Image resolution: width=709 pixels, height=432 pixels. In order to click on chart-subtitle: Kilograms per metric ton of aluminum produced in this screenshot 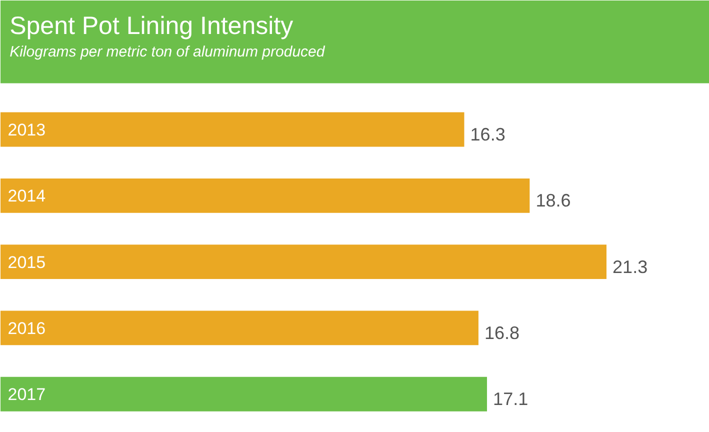, I will do `click(168, 52)`.